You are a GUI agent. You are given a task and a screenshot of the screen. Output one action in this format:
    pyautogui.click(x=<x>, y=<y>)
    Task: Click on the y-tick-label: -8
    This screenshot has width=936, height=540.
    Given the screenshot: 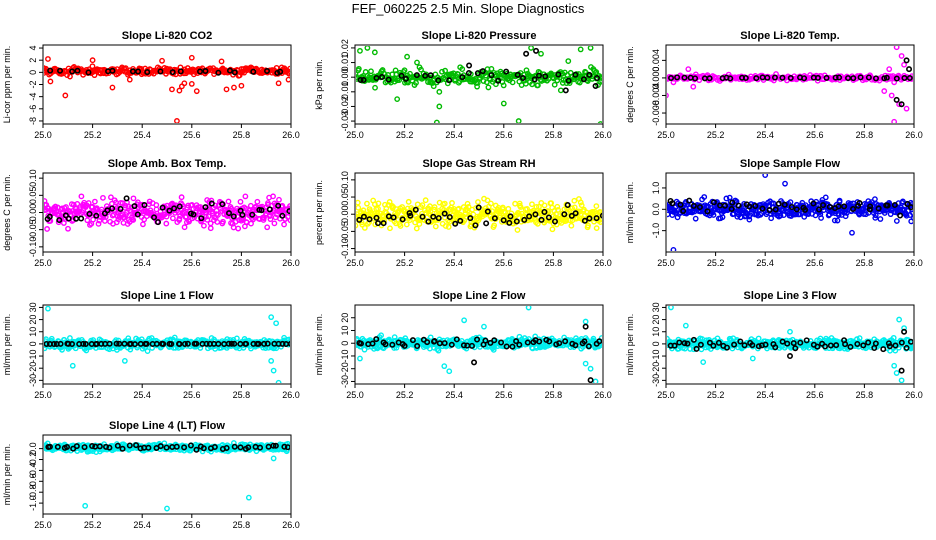 What is the action you would take?
    pyautogui.click(x=33, y=121)
    